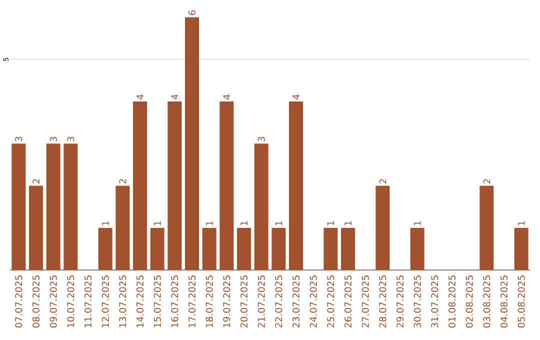 This screenshot has width=540, height=340. Describe the element at coordinates (174, 302) in the screenshot. I see `x-tick-label: 16.07.2025` at that location.